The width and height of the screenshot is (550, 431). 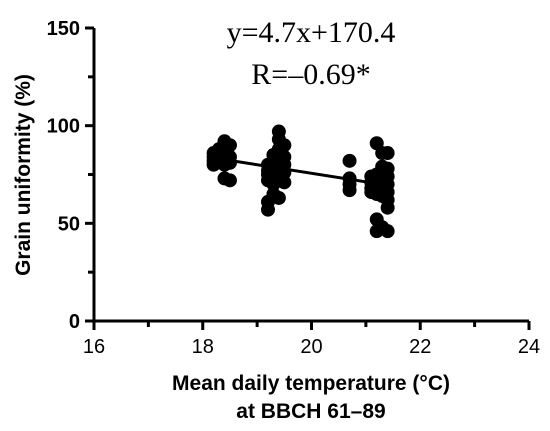 I want to click on plot-area, so click(x=300, y=181).